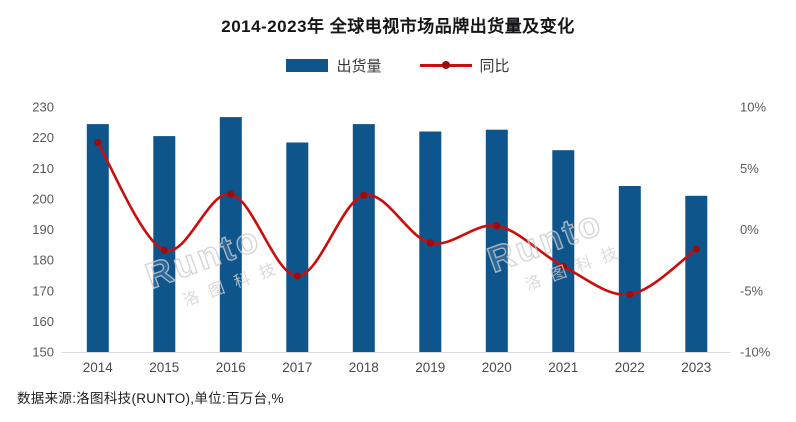 The image size is (796, 422). Describe the element at coordinates (43, 260) in the screenshot. I see `left-axis-tick: 180` at that location.